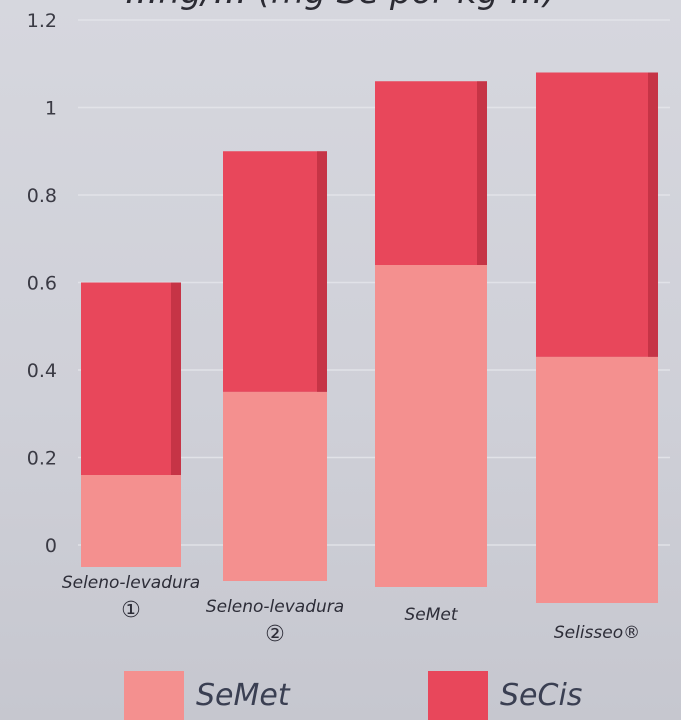 This screenshot has width=681, height=720. I want to click on x-tick-sublabel: ②, so click(275, 634).